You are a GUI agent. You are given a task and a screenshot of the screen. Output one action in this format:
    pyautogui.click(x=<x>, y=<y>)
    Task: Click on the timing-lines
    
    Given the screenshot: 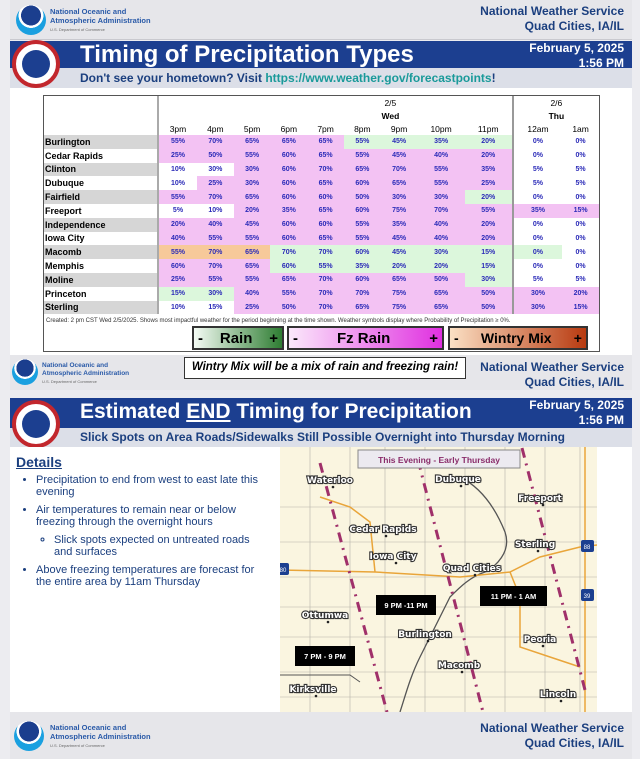 What is the action you would take?
    pyautogui.click(x=452, y=579)
    